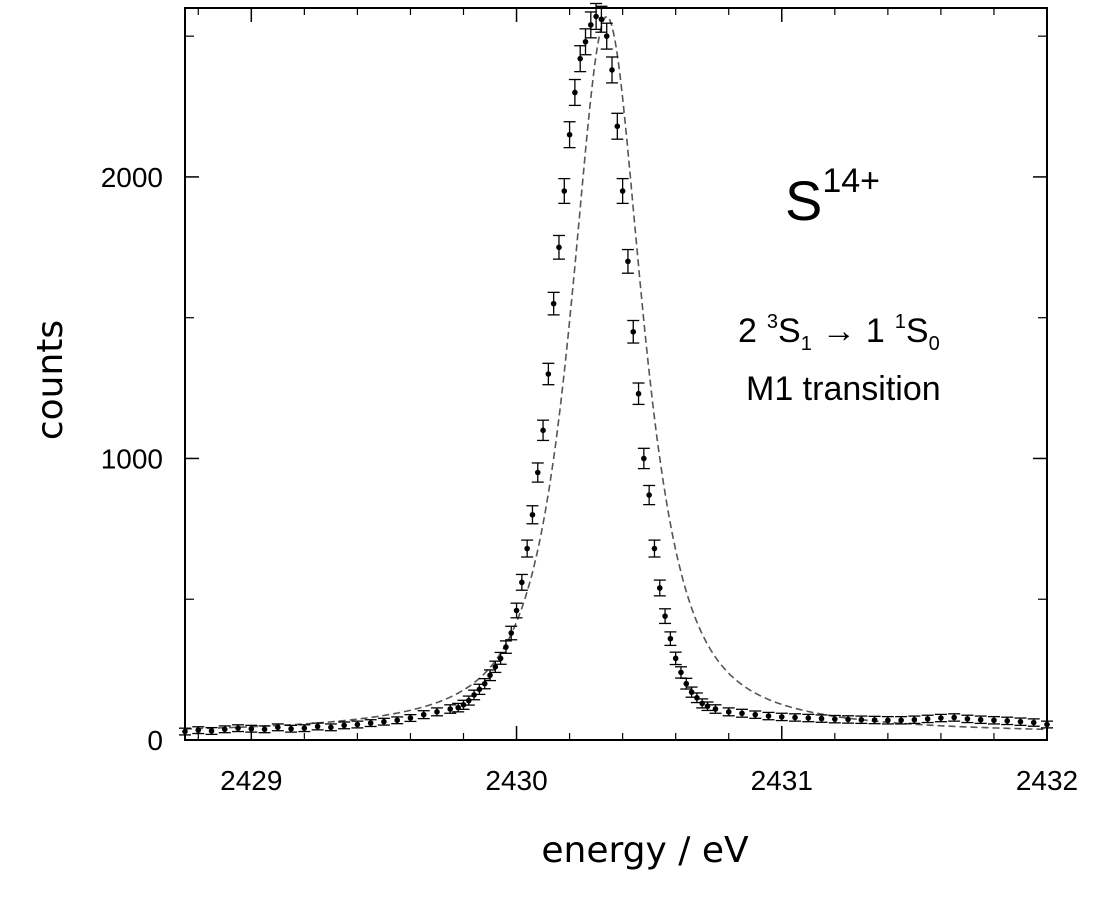 The image size is (1095, 905). What do you see at coordinates (832, 197) in the screenshot?
I see `ion-label: S14+` at bounding box center [832, 197].